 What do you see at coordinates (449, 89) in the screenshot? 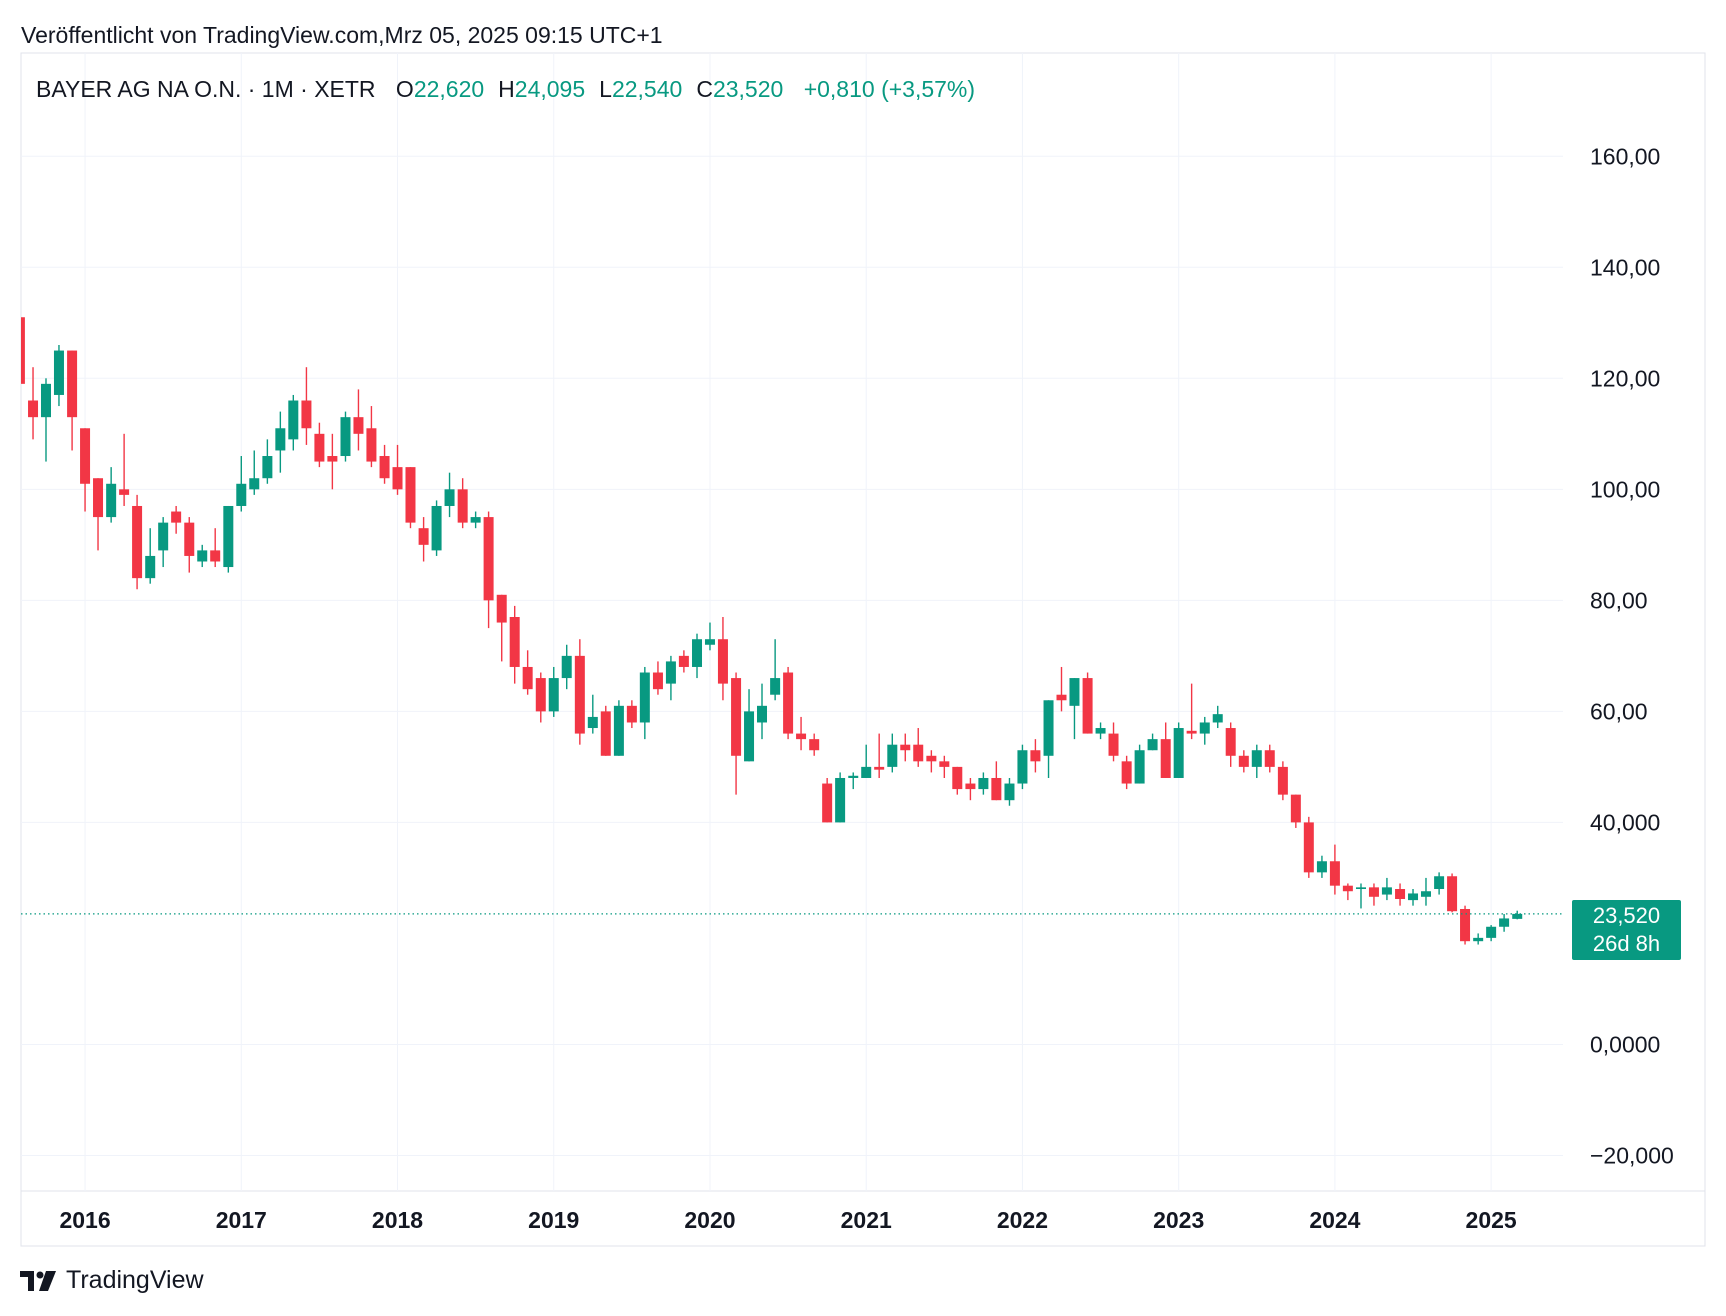
I see `ohlc-value: 22,620` at bounding box center [449, 89].